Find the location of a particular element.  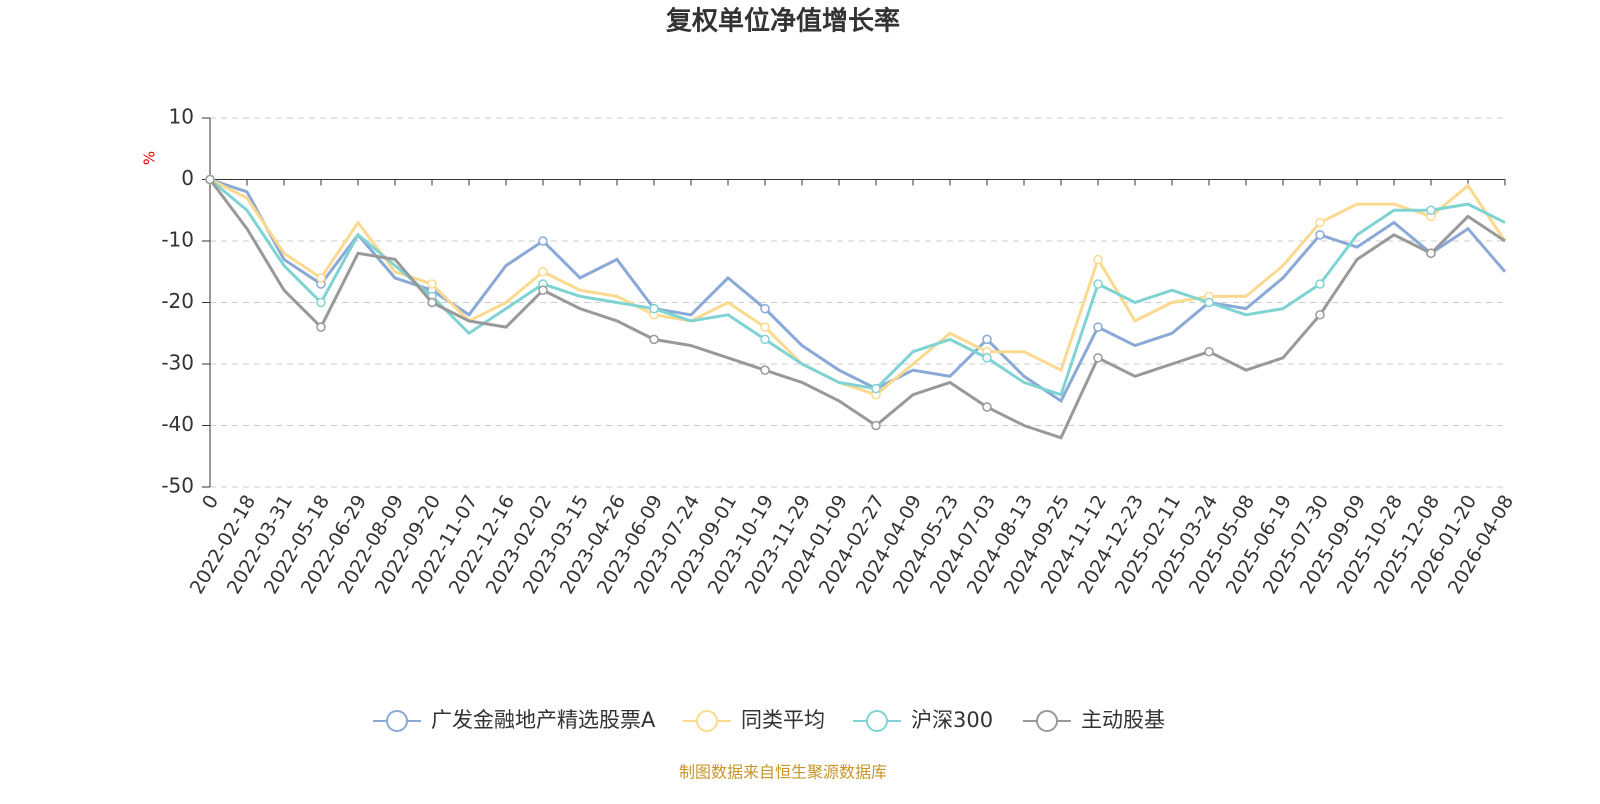

y-tick-label: -30 is located at coordinates (177, 363).